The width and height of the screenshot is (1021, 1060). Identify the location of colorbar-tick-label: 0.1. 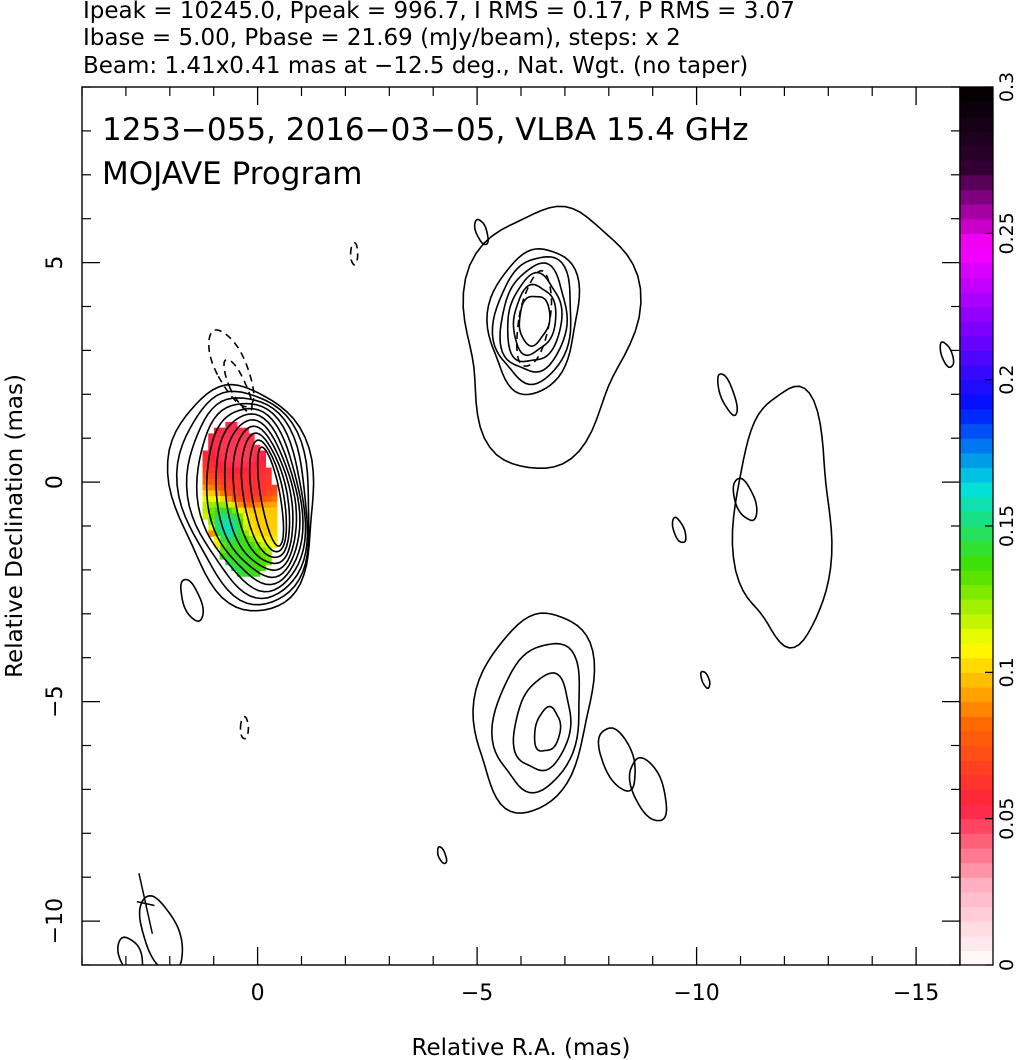
(1007, 672).